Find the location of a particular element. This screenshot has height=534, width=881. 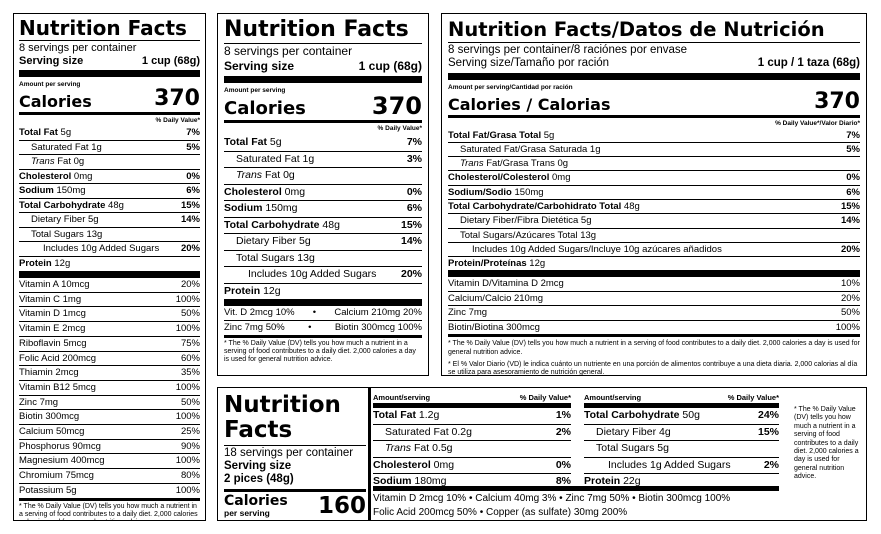

vitamin-daily-value: 35% is located at coordinates (190, 373).